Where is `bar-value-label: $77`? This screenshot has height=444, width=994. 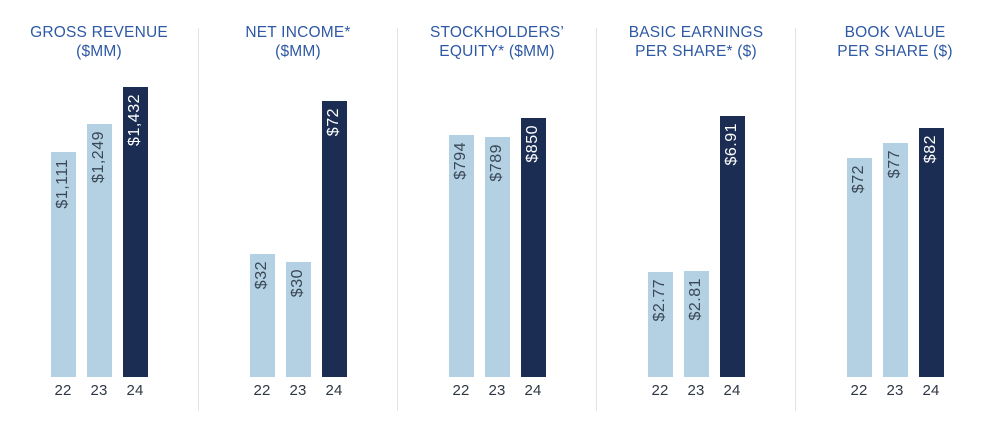 bar-value-label: $77 is located at coordinates (894, 164).